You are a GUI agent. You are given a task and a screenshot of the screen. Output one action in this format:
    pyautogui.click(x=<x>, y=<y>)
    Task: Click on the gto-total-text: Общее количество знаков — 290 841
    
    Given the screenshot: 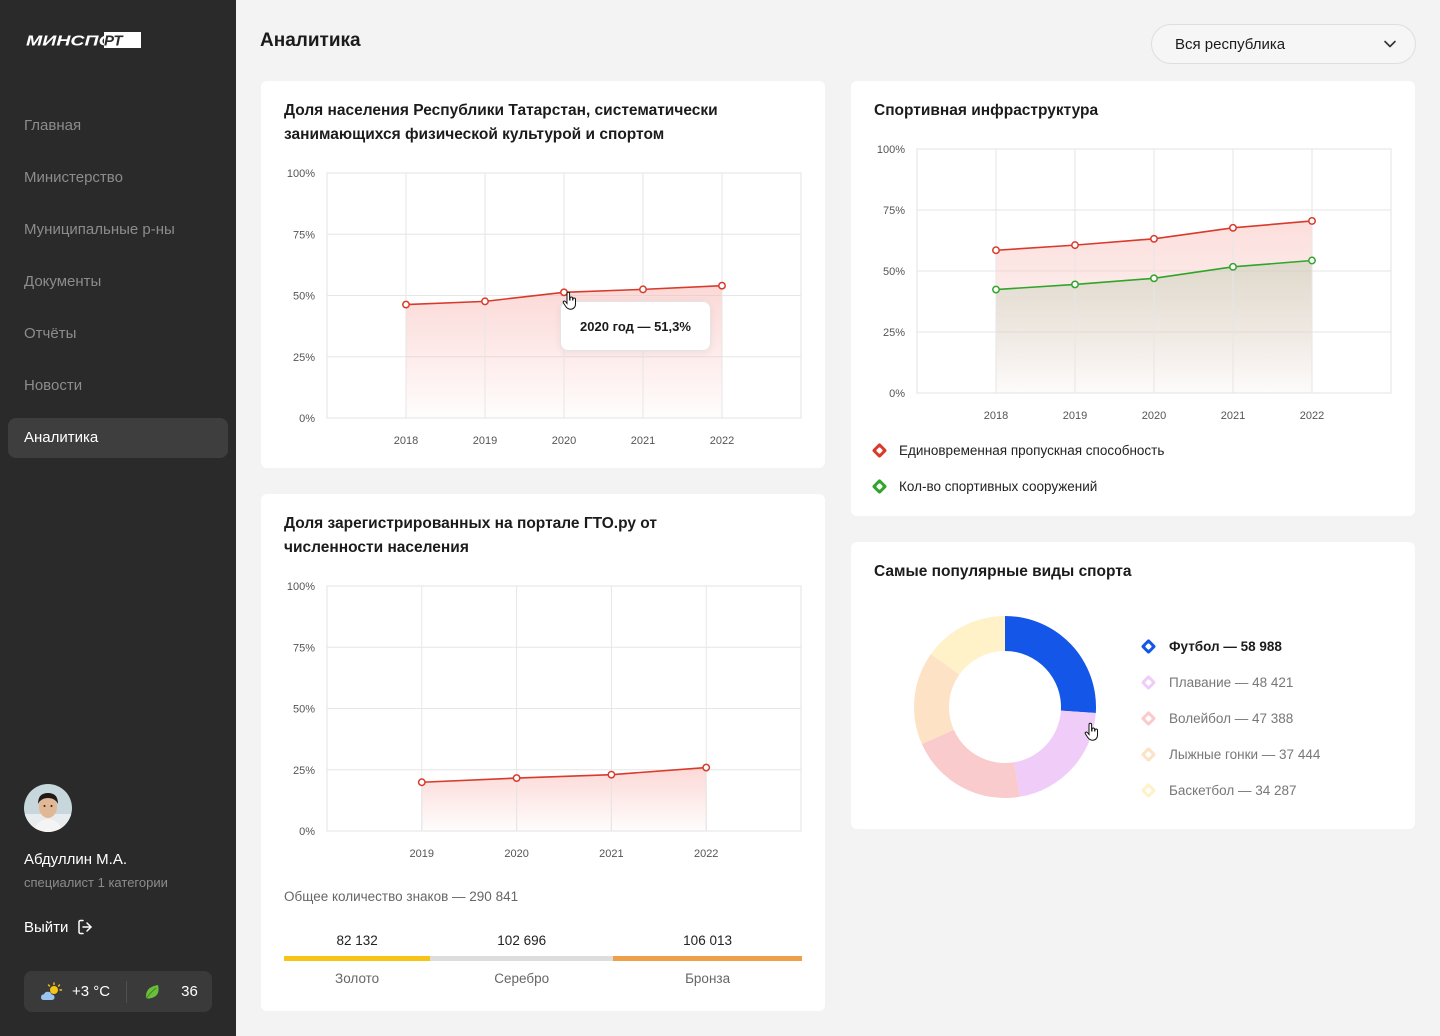 What is the action you would take?
    pyautogui.click(x=401, y=896)
    